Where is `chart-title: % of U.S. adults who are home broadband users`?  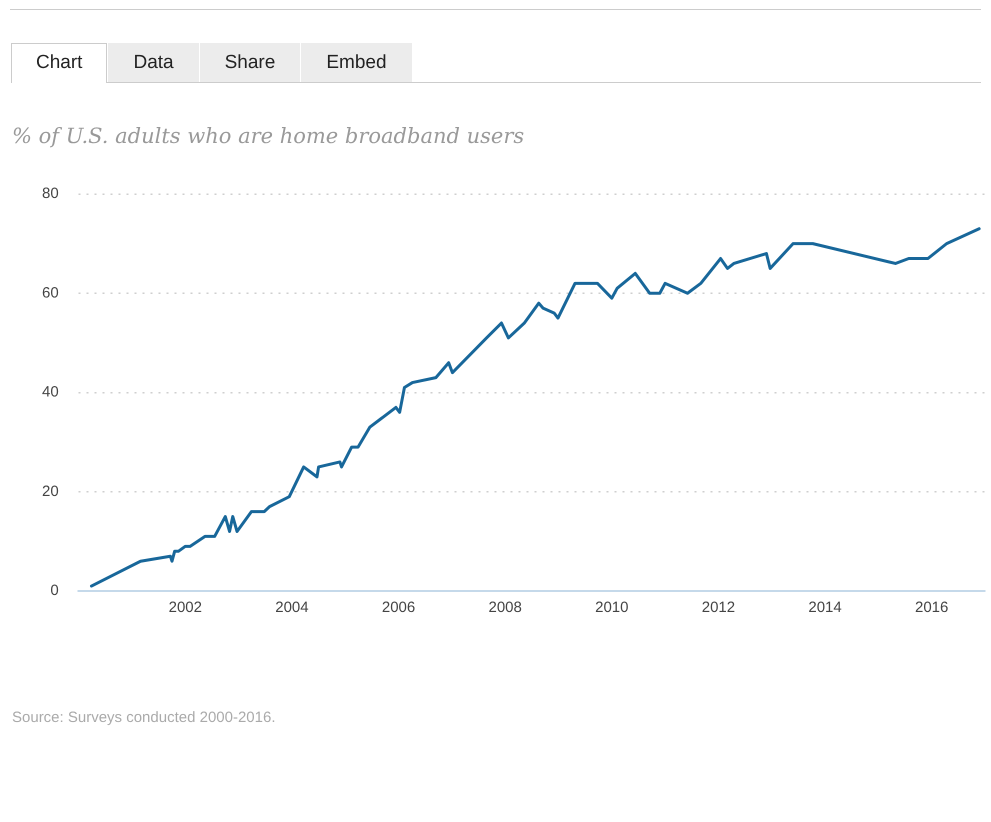 chart-title: % of U.S. adults who are home broadband users is located at coordinates (268, 136).